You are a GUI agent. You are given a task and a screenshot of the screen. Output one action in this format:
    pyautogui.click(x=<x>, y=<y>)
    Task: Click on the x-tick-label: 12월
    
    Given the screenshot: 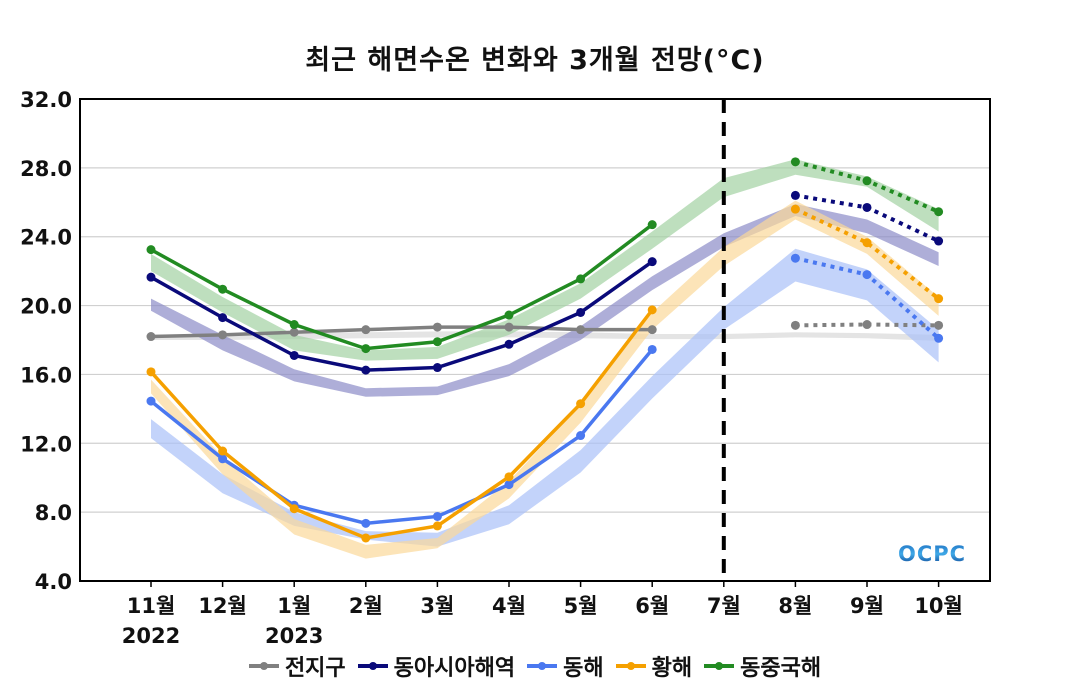 What is the action you would take?
    pyautogui.click(x=222, y=606)
    